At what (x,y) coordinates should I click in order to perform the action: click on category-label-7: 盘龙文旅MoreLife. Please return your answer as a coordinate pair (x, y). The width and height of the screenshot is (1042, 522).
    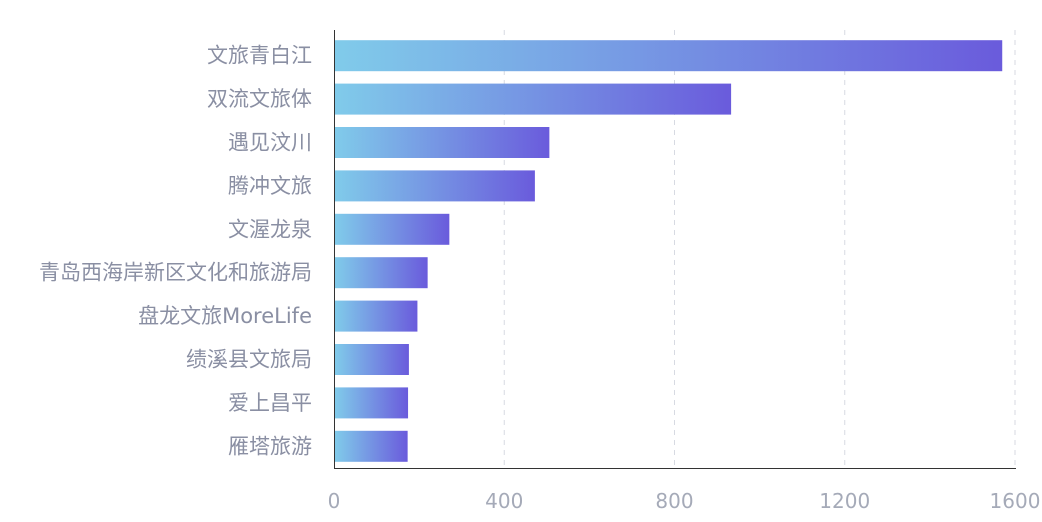
    Looking at the image, I should click on (225, 316).